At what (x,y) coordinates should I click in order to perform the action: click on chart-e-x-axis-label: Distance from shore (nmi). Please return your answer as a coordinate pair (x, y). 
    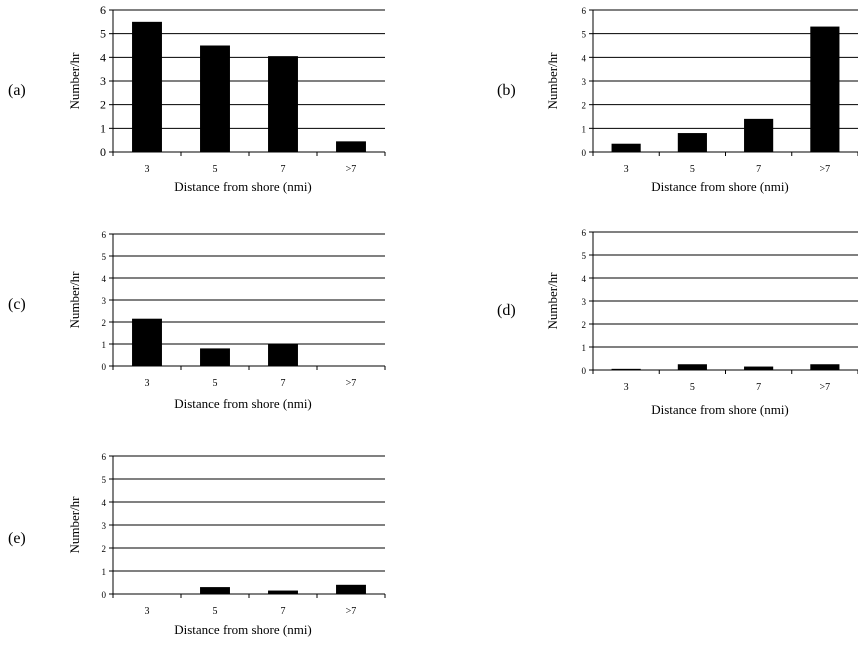
    Looking at the image, I should click on (243, 629).